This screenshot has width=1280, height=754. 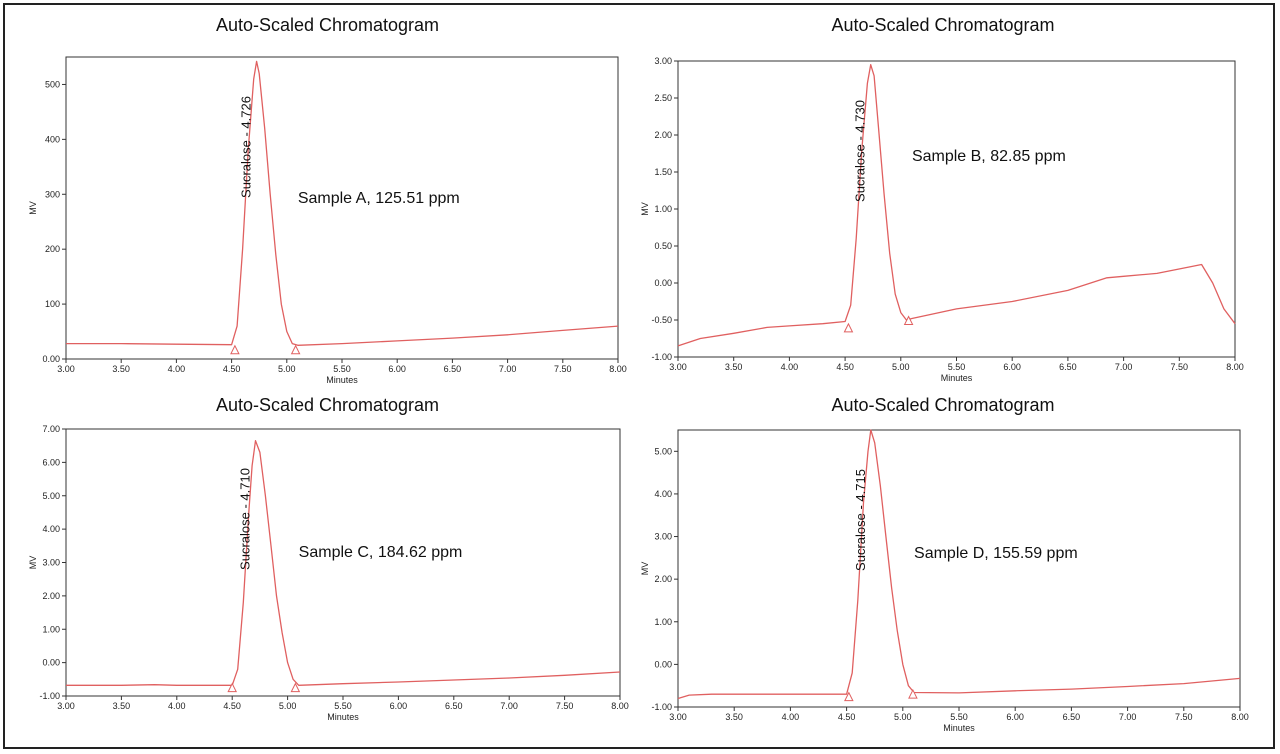 I want to click on sample-label: Sample D, 155.59 ppm, so click(x=996, y=553).